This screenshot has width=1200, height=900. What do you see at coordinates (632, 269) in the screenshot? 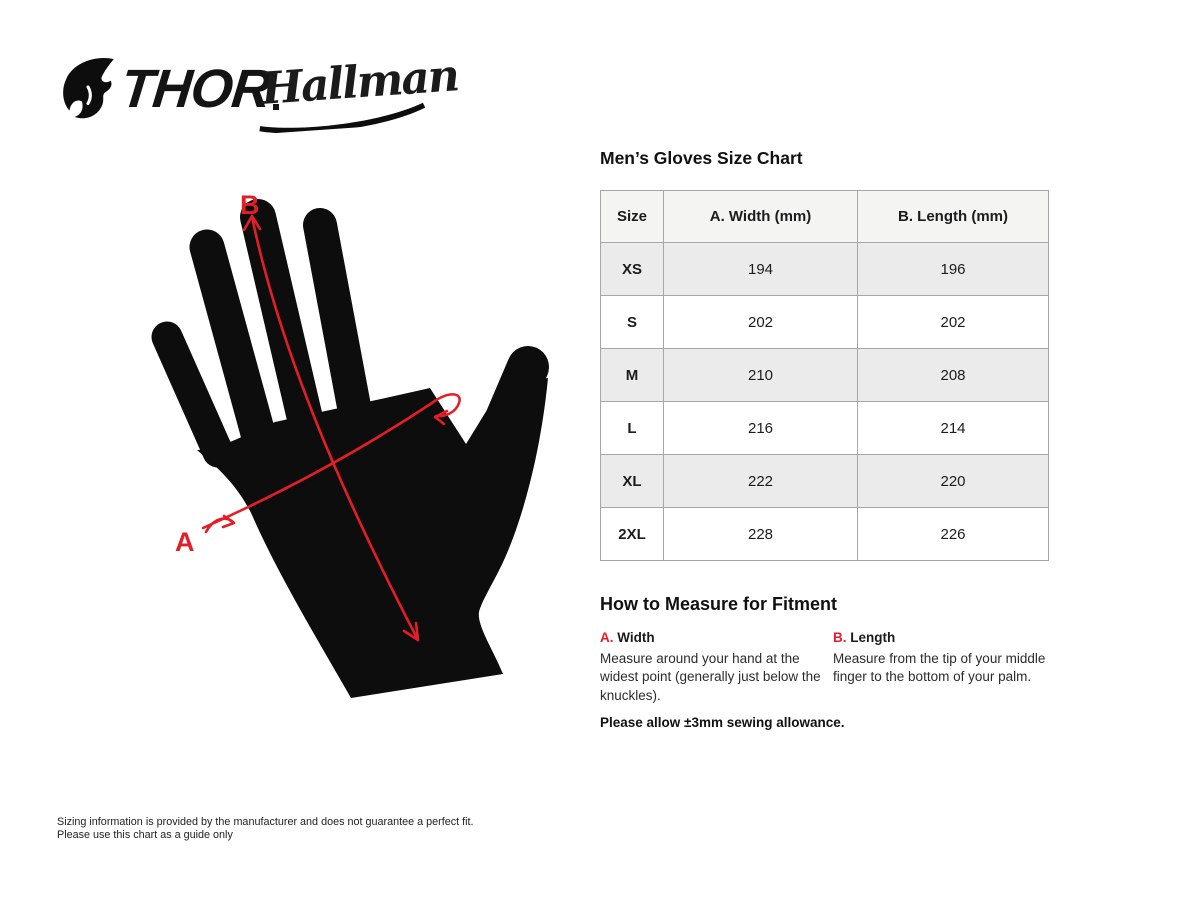
I see `size-cell: XS` at bounding box center [632, 269].